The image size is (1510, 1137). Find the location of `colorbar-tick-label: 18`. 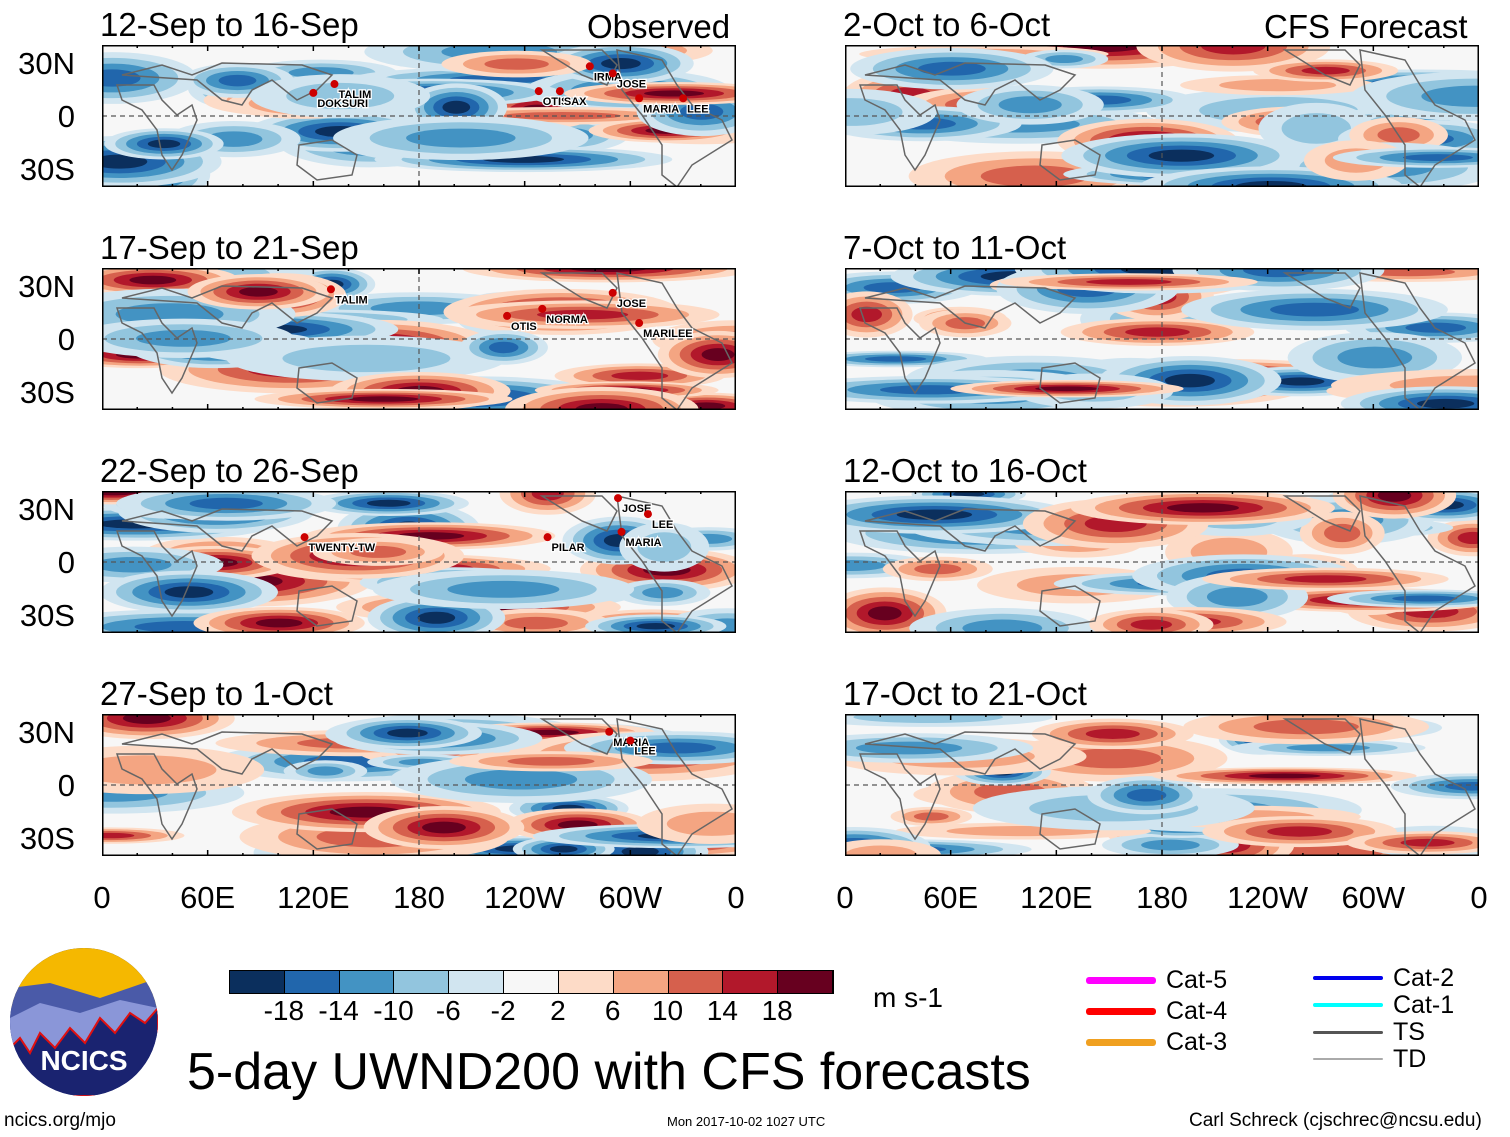

colorbar-tick-label: 18 is located at coordinates (777, 1010).